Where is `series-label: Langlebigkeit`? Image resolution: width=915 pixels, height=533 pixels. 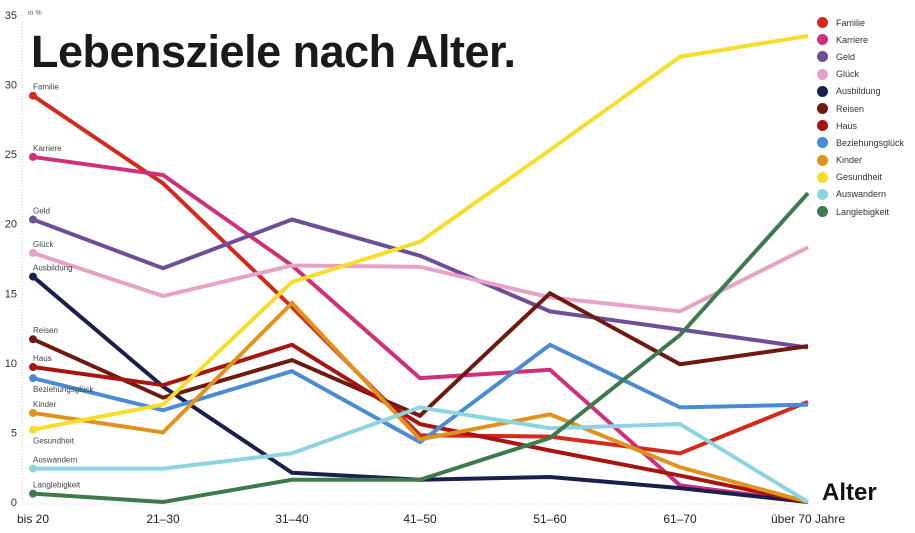 series-label: Langlebigkeit is located at coordinates (57, 485).